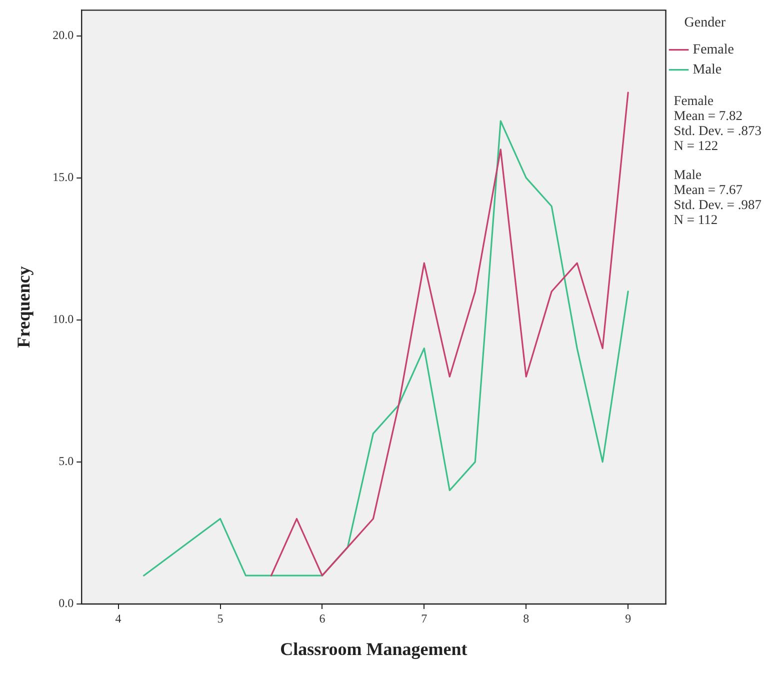  I want to click on x-tick-label: 4, so click(118, 618).